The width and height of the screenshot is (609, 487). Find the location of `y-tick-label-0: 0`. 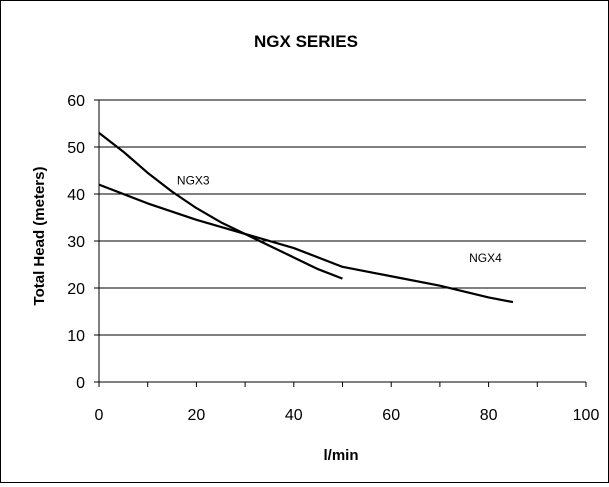

y-tick-label-0: 0 is located at coordinates (80, 383).